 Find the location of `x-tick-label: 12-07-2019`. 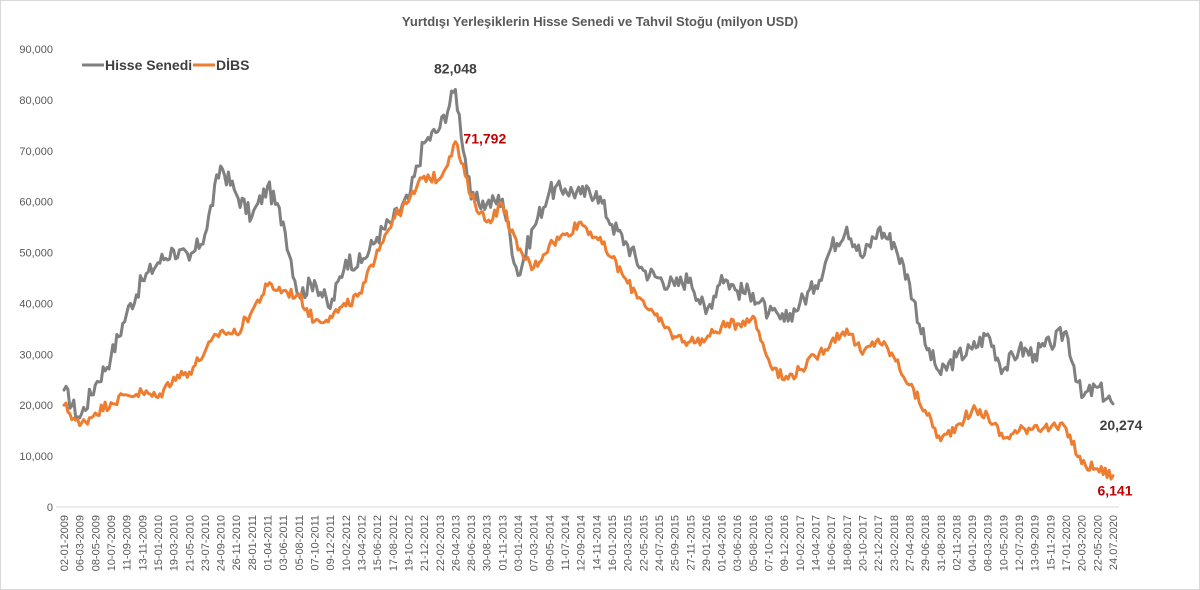

x-tick-label: 12-07-2019 is located at coordinates (1020, 543).